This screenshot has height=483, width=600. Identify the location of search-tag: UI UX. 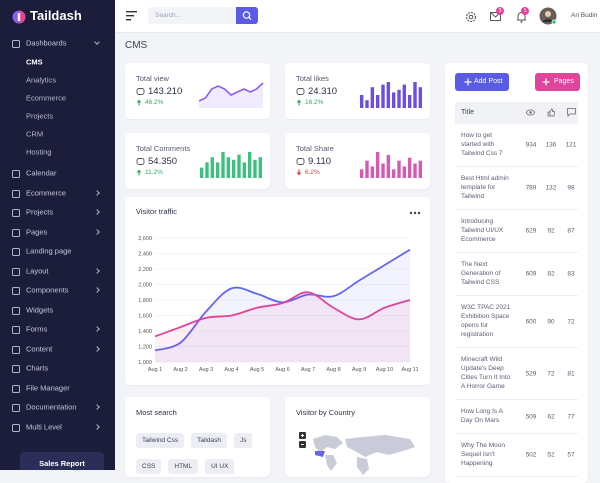
(220, 466).